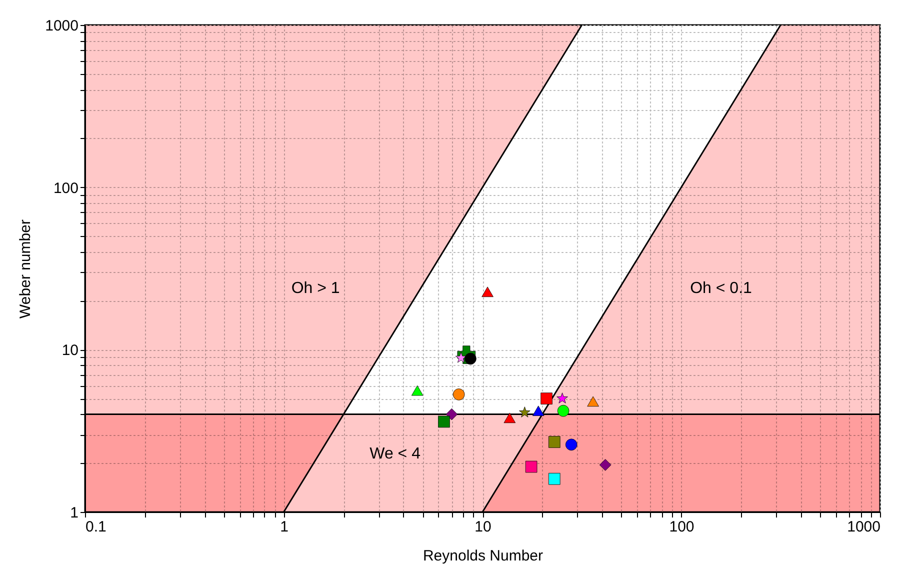 The width and height of the screenshot is (902, 582). What do you see at coordinates (681, 527) in the screenshot?
I see `x-tick-label: 100` at bounding box center [681, 527].